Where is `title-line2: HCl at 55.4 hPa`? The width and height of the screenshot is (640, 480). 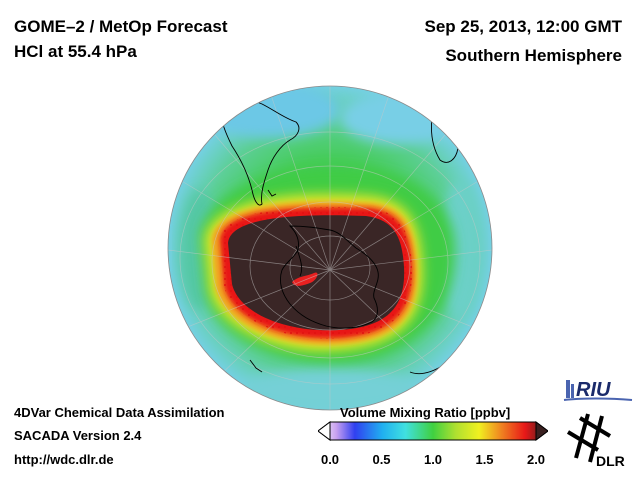
title-line2: HCl at 55.4 hPa is located at coordinates (75, 51).